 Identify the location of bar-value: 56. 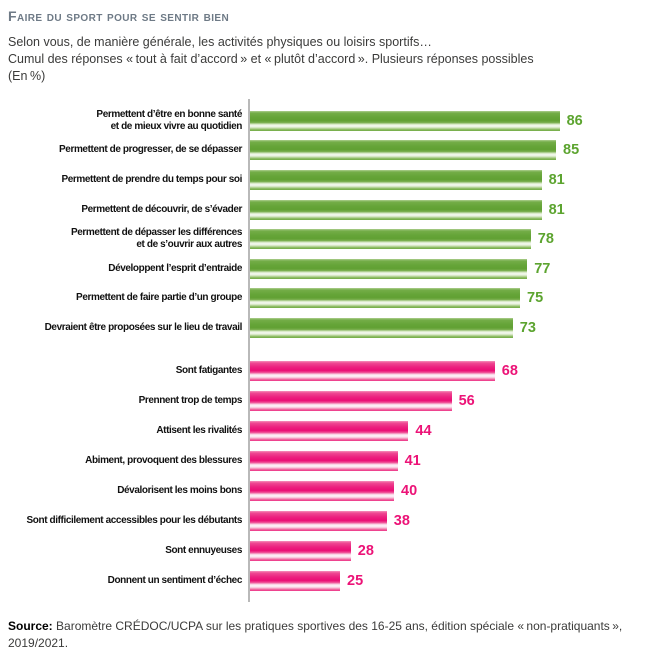
(466, 400).